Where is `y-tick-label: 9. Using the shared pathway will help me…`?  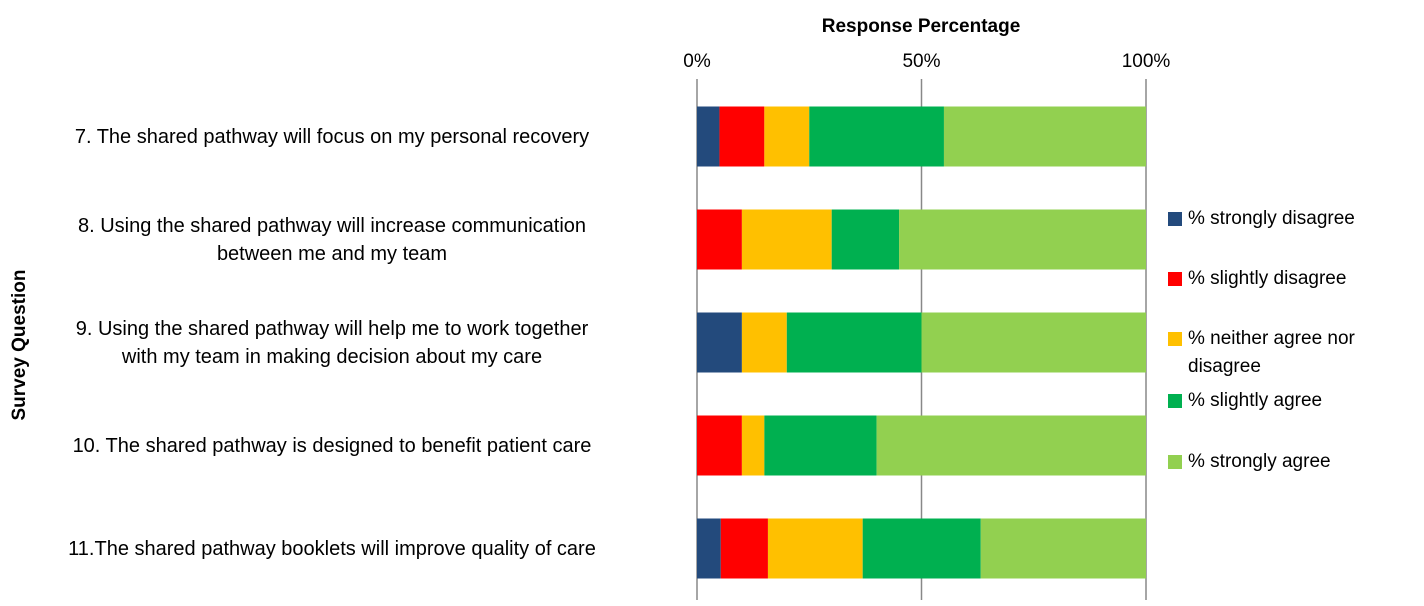 y-tick-label: 9. Using the shared pathway will help me… is located at coordinates (332, 342).